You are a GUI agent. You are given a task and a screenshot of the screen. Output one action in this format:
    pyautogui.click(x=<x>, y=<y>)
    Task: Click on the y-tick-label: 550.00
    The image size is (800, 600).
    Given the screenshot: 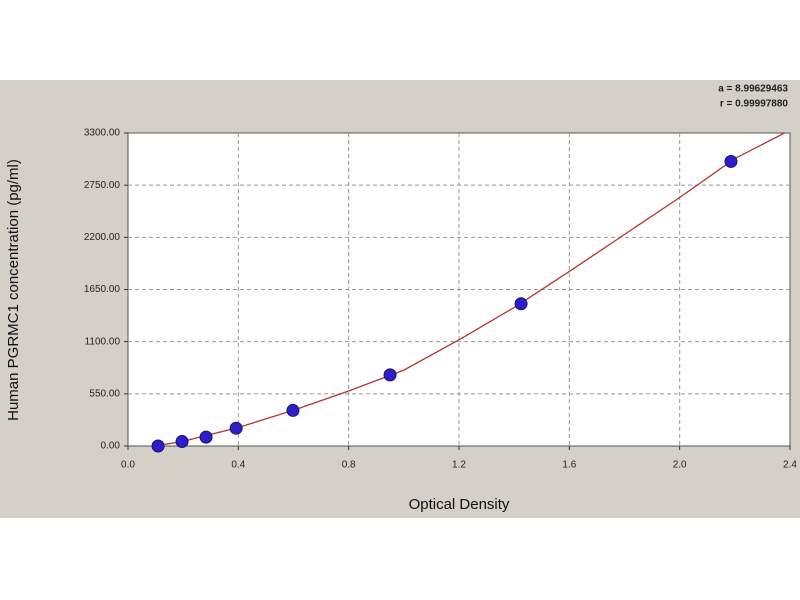 What is the action you would take?
    pyautogui.click(x=104, y=393)
    